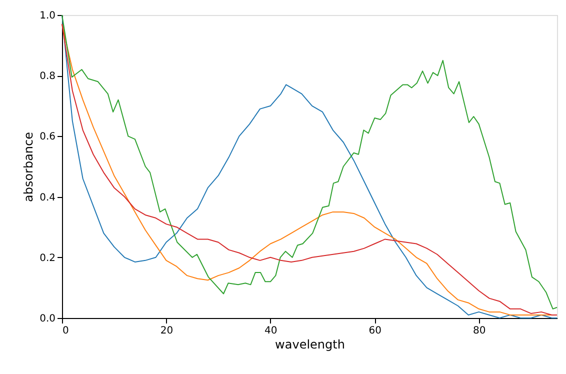 Image resolution: width=566 pixels, height=374 pixels. Describe the element at coordinates (271, 331) in the screenshot. I see `x-tick-label: 40` at that location.